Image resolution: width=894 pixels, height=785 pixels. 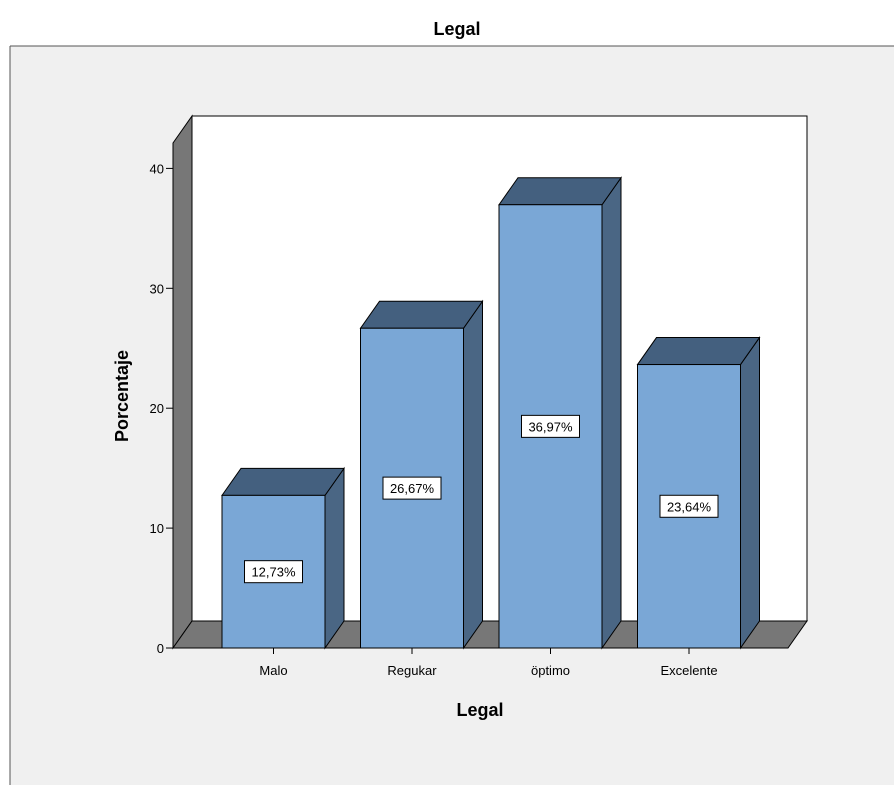 I want to click on x-tick-label: Excelente, so click(x=688, y=670).